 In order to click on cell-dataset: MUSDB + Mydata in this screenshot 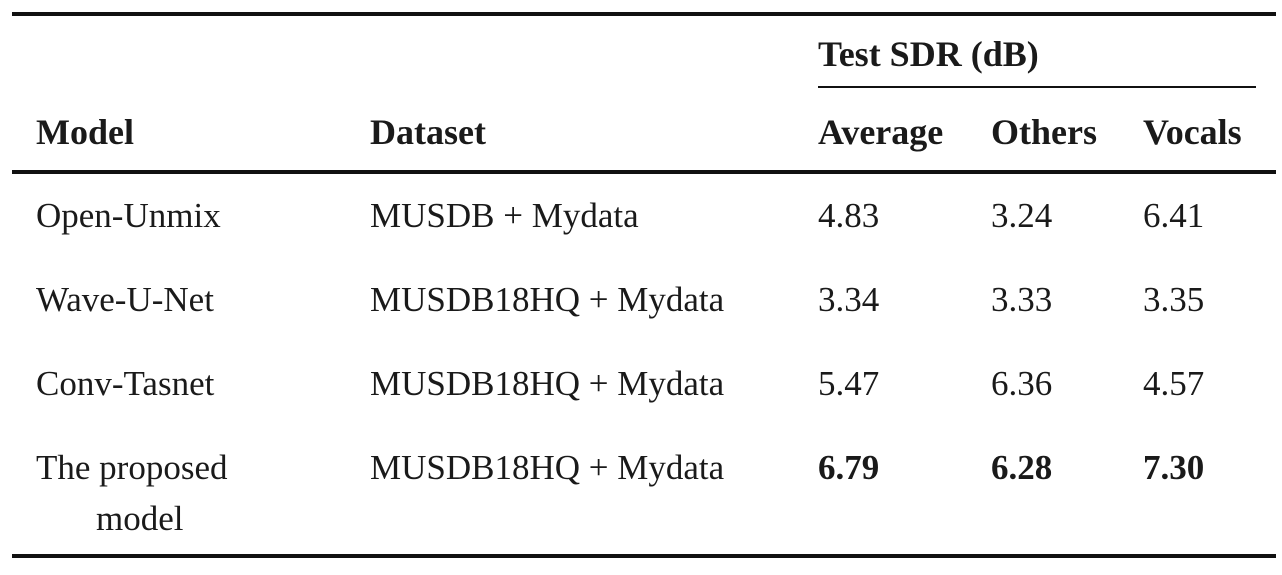, I will do `click(504, 215)`.